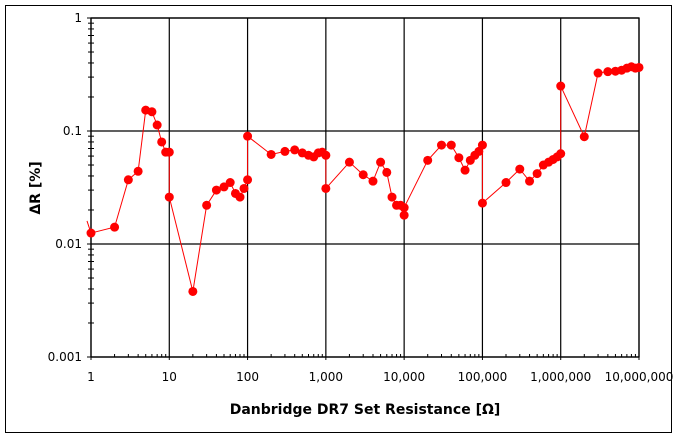 This screenshot has width=680, height=440. I want to click on y-tick-label: 1, so click(78, 18).